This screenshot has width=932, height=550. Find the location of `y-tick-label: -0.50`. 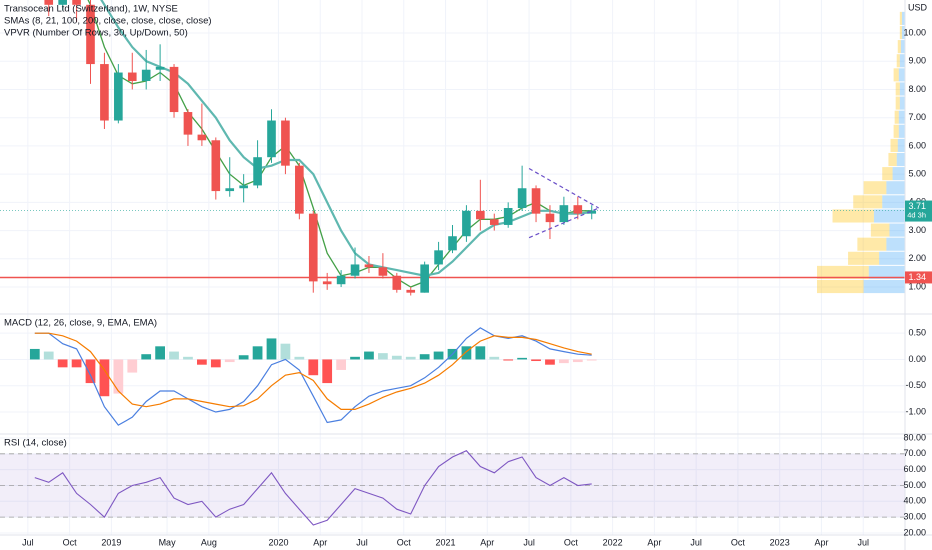

y-tick-label: -0.50 is located at coordinates (915, 385).